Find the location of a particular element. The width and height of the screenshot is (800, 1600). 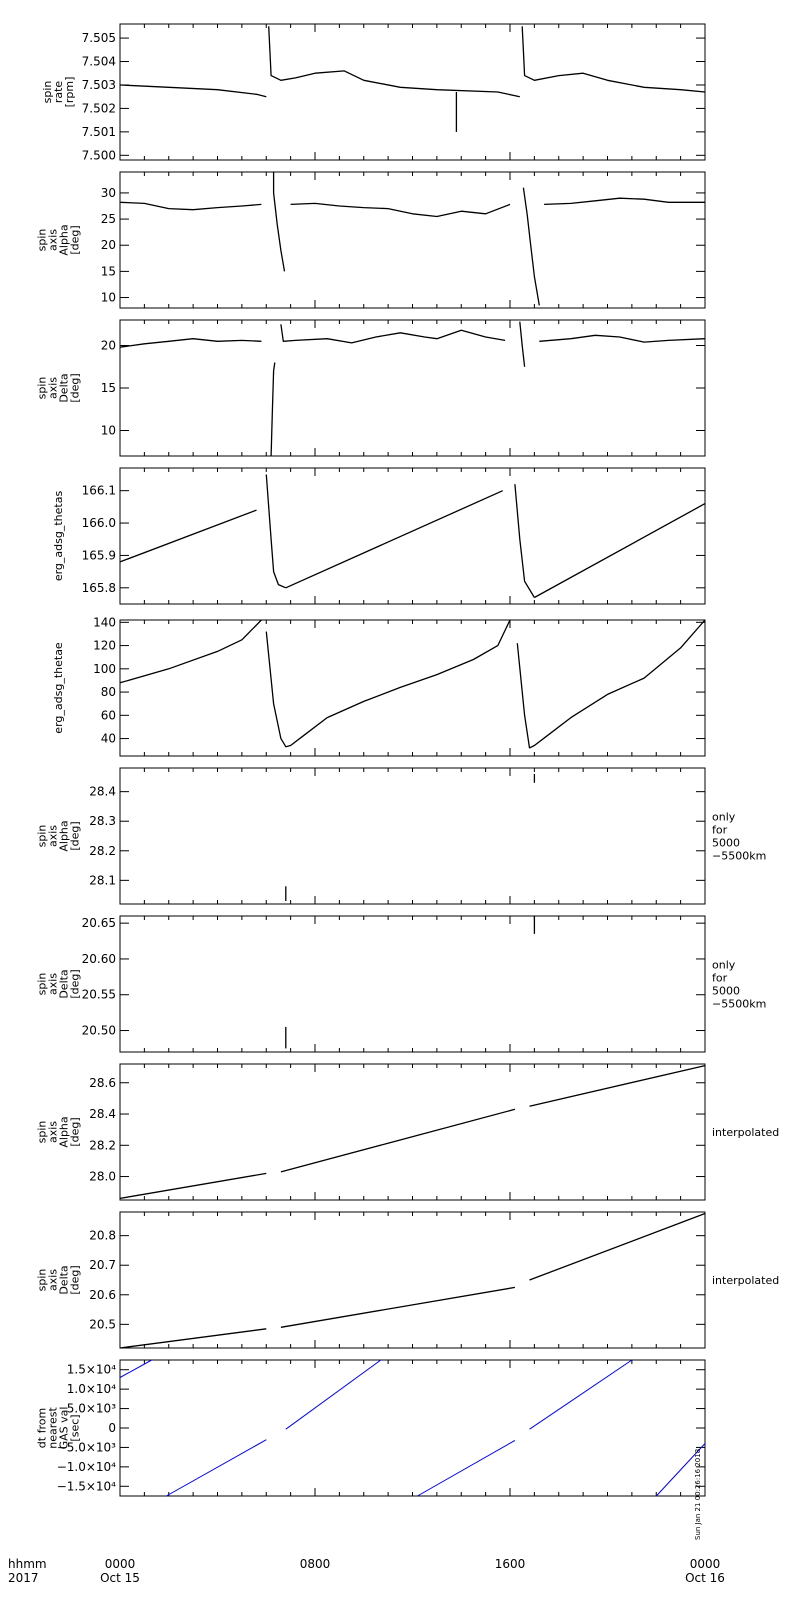

panel-2-ylabel-line-2: Delta is located at coordinates (64, 387).